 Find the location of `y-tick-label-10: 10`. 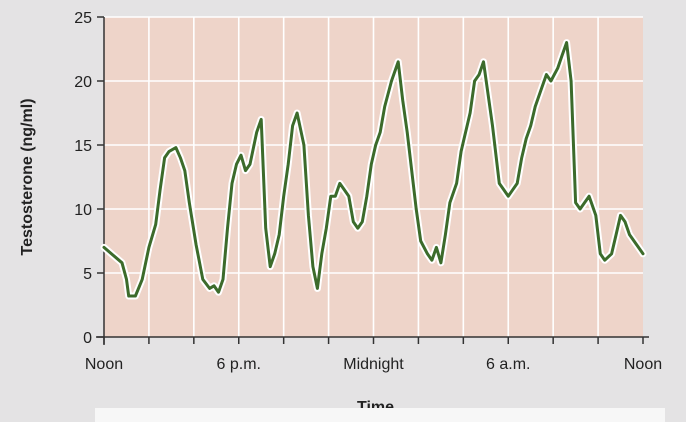

y-tick-label-10: 10 is located at coordinates (83, 210).